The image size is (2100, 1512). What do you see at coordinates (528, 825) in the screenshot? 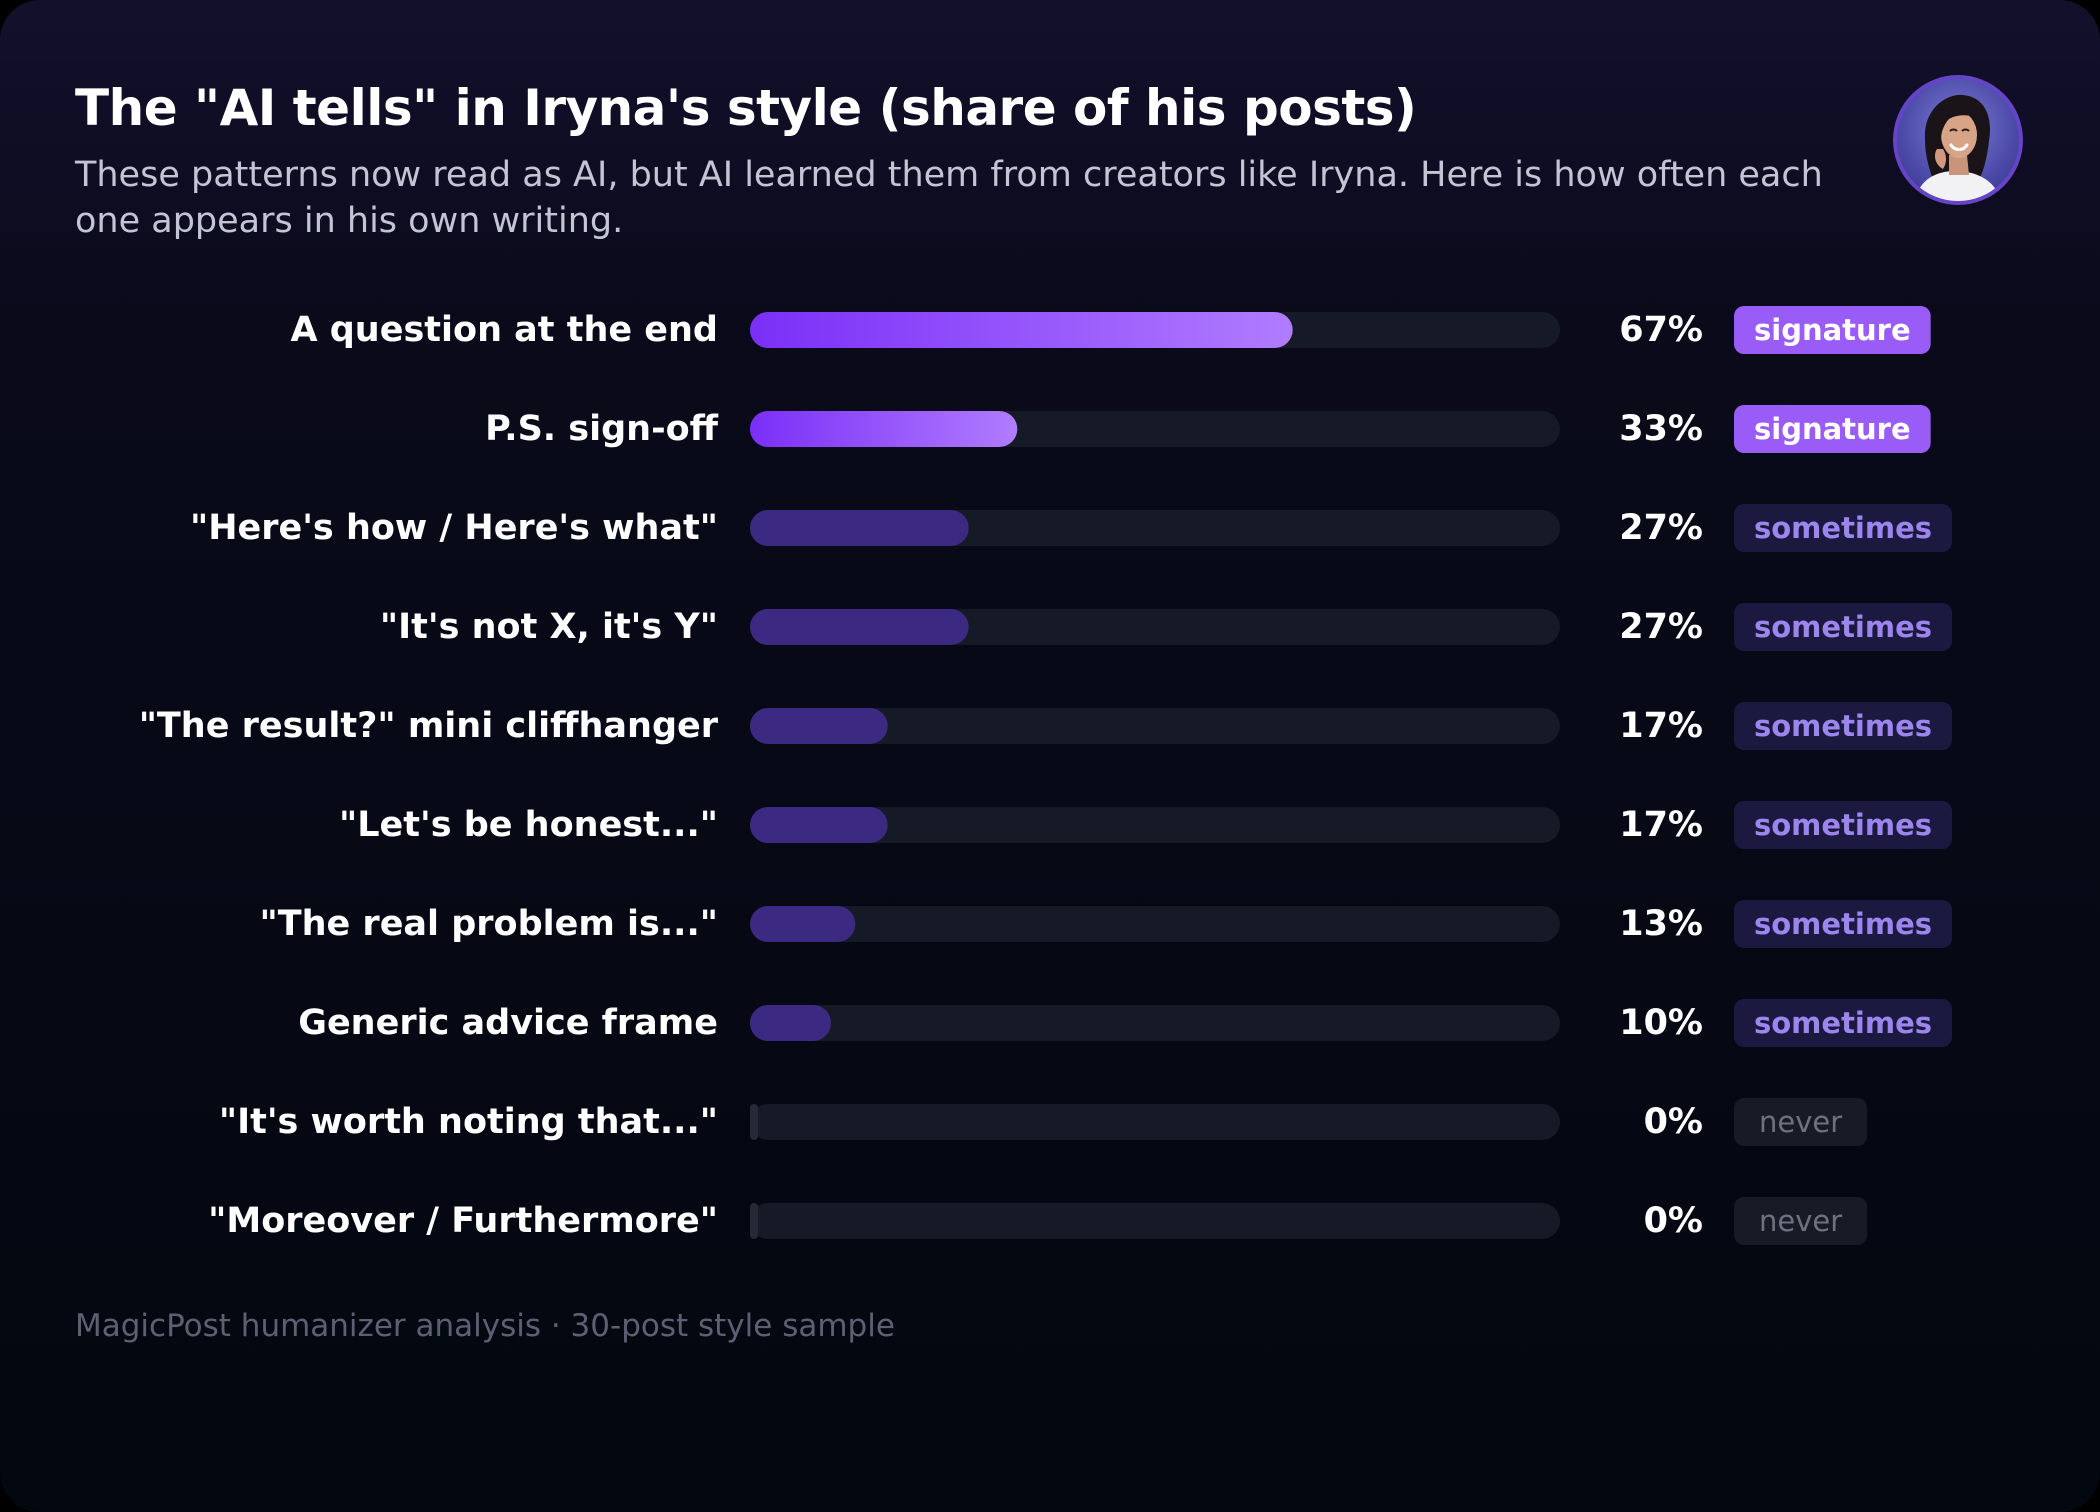
I see `category-label: "Let's be honest..."` at bounding box center [528, 825].